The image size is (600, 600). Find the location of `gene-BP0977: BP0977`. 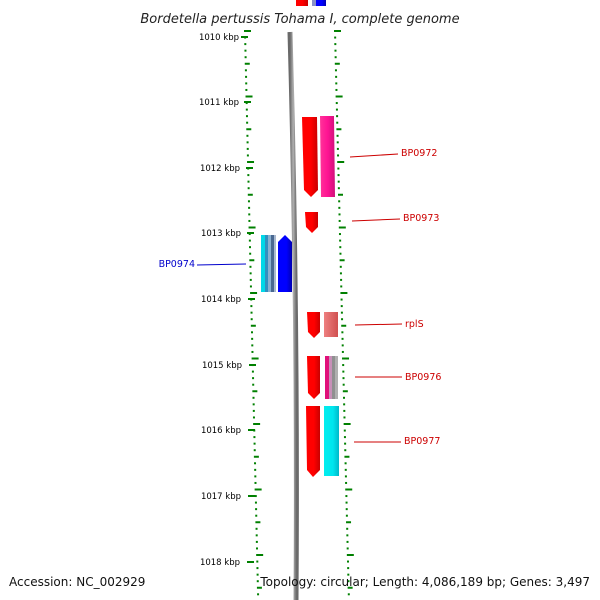

gene-BP0977: BP0977 is located at coordinates (373, 441).